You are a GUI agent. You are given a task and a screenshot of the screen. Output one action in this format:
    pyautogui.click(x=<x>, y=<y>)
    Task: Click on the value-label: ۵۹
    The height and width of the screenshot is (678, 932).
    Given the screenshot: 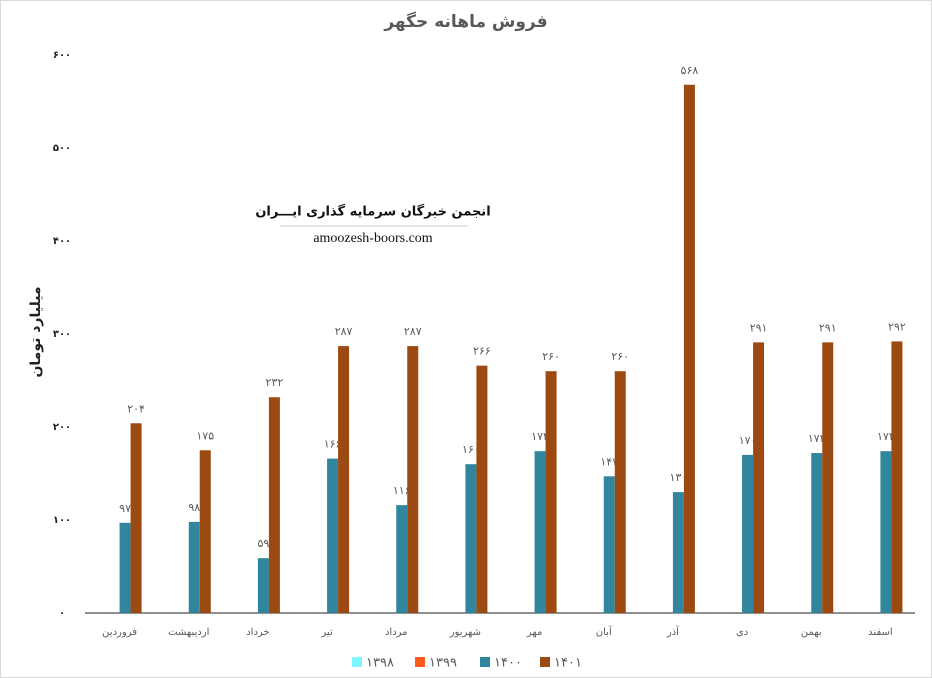 What is the action you would take?
    pyautogui.click(x=264, y=543)
    